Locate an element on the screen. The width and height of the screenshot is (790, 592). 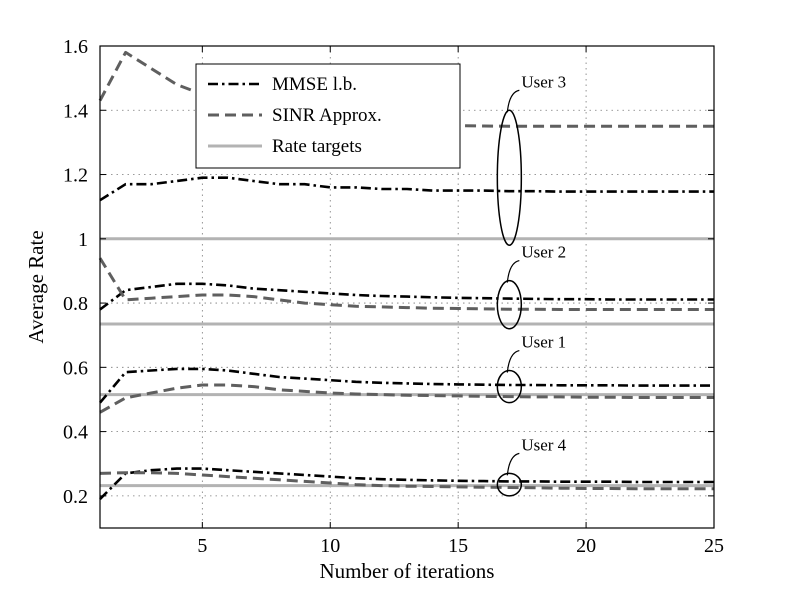
y-tick-label: 1.4 is located at coordinates (75, 111).